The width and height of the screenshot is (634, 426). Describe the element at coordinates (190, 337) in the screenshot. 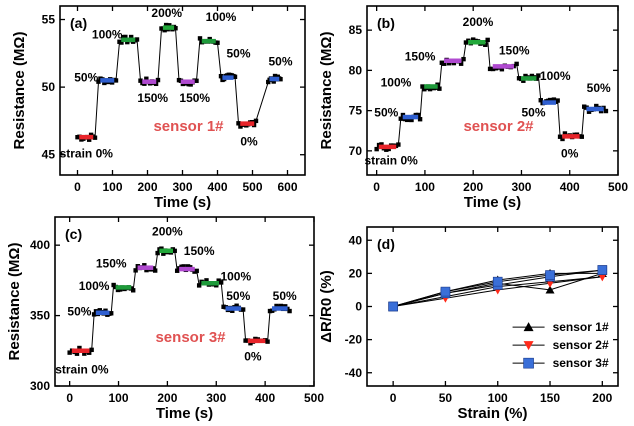

I see `sensor-label: sensor 3#` at that location.